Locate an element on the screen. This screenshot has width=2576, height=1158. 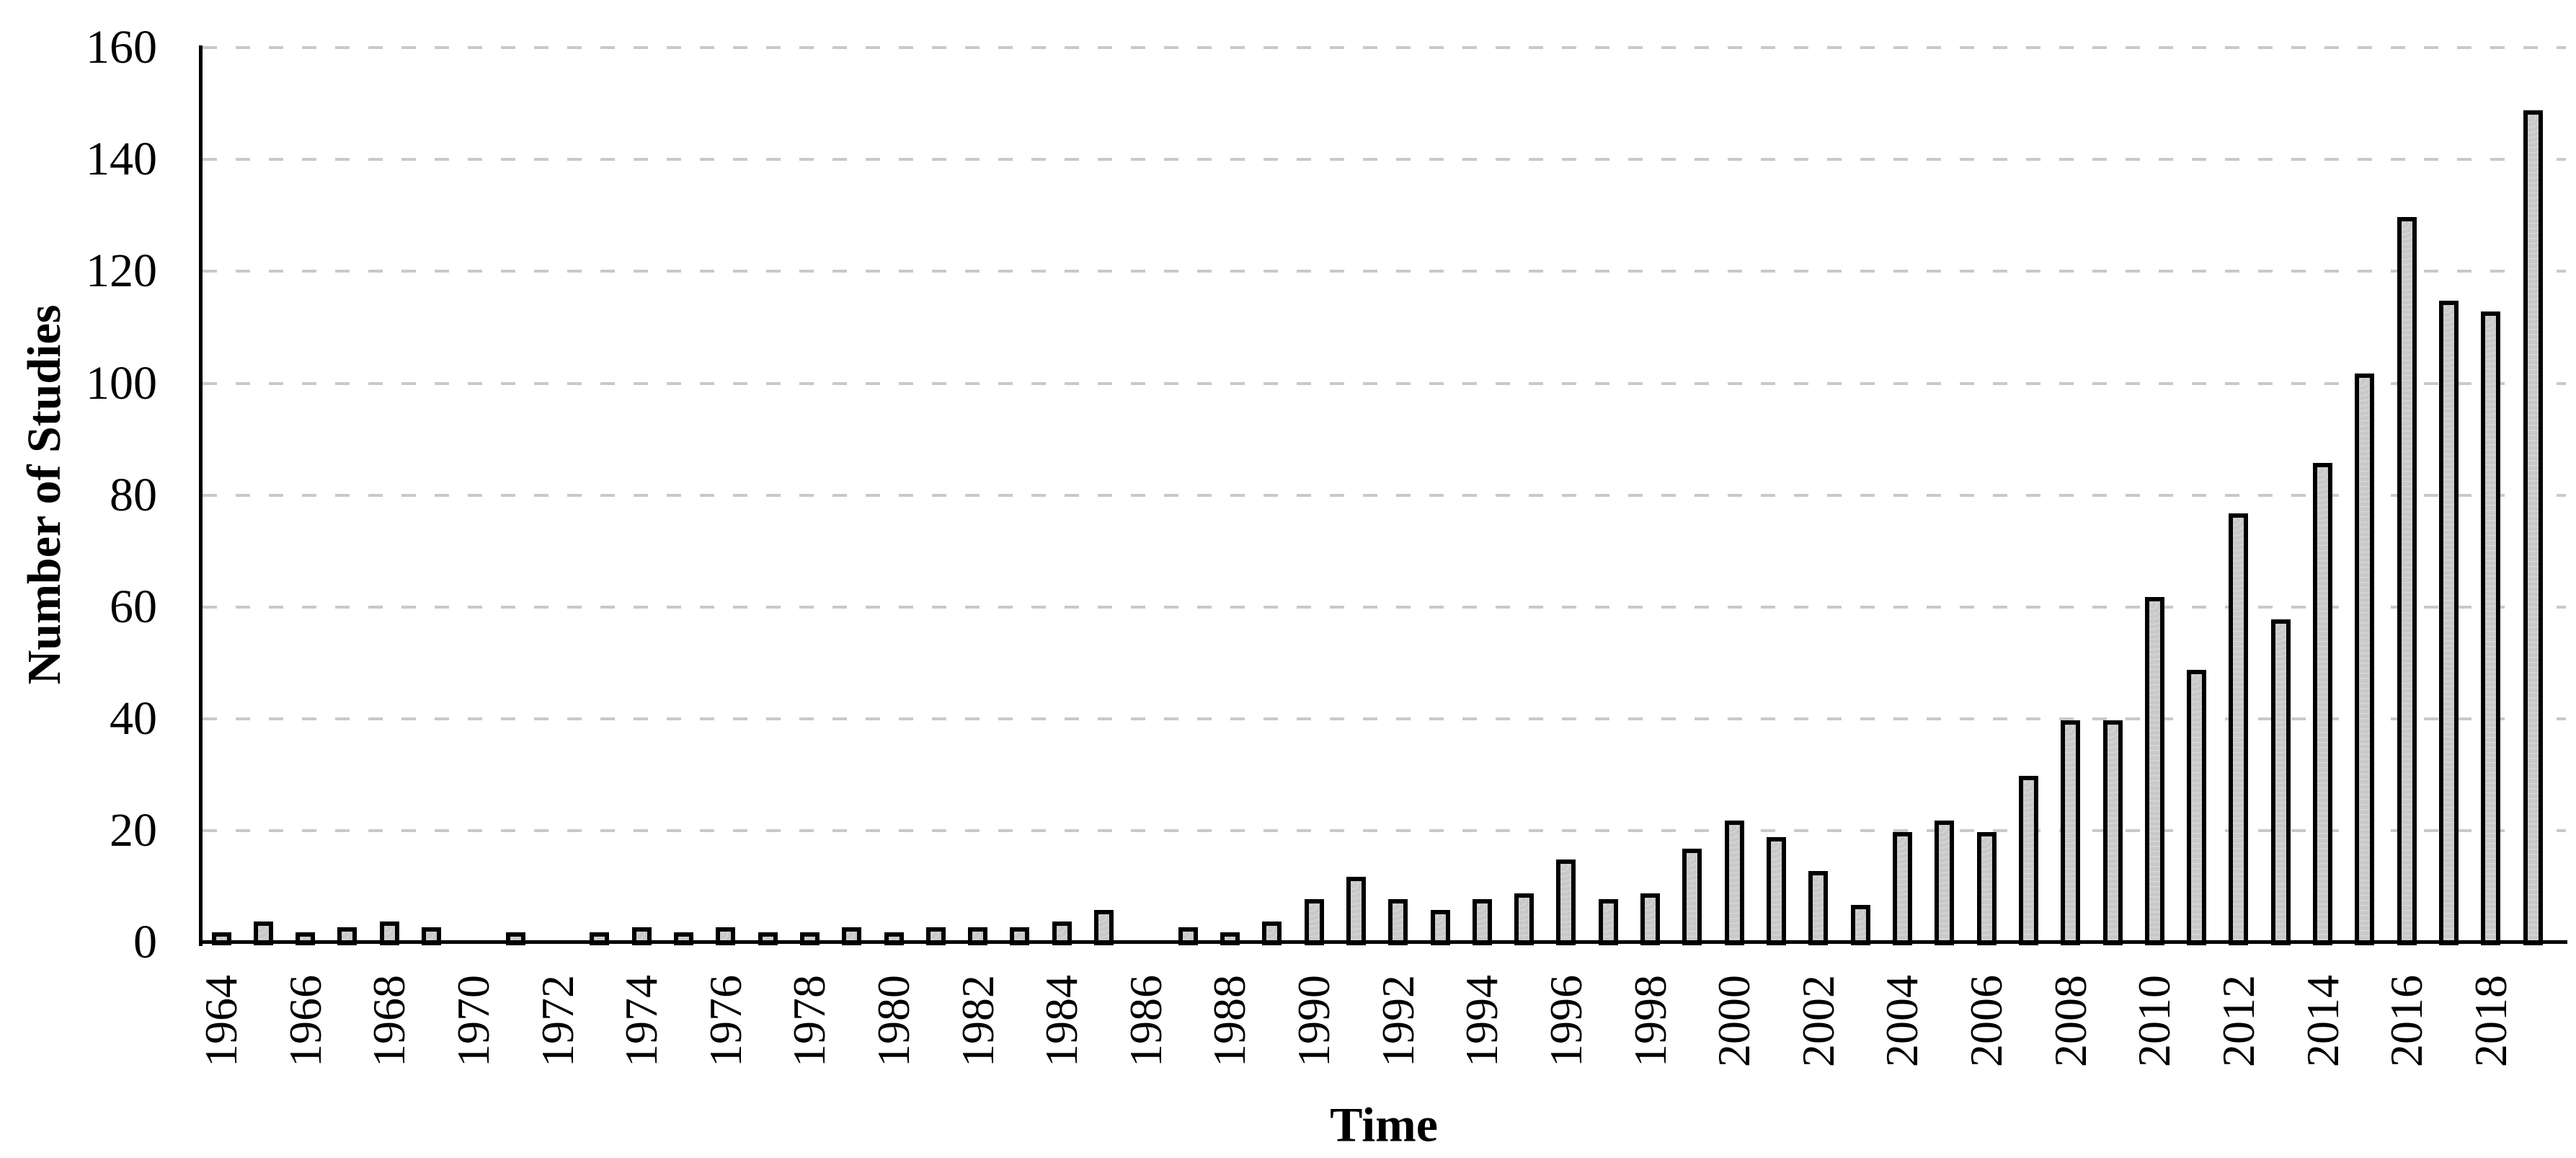
bar-2010 is located at coordinates (2154, 770).